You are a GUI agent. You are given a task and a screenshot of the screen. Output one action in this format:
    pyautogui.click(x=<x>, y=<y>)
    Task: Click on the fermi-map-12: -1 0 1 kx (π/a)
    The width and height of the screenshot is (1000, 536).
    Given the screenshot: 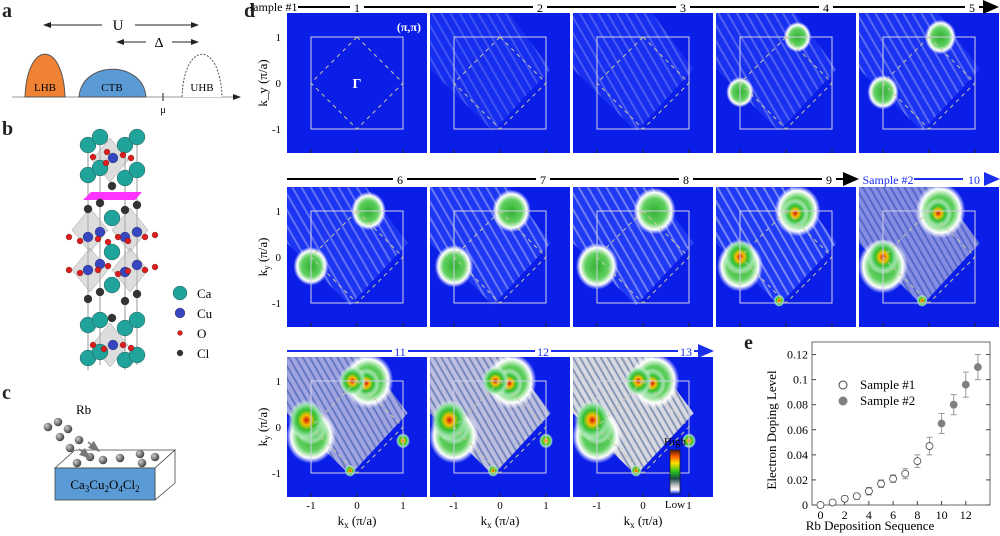 What is the action you would take?
    pyautogui.click(x=499, y=441)
    